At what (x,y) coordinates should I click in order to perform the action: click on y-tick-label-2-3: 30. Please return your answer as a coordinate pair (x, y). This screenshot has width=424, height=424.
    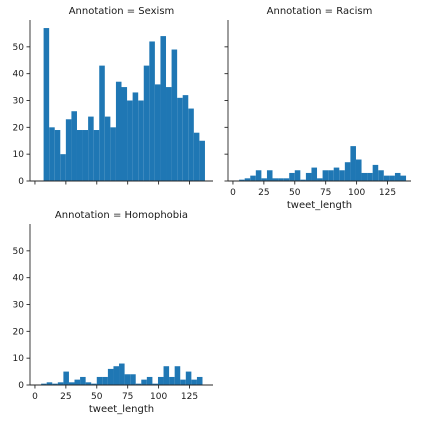
    Looking at the image, I should click on (19, 306).